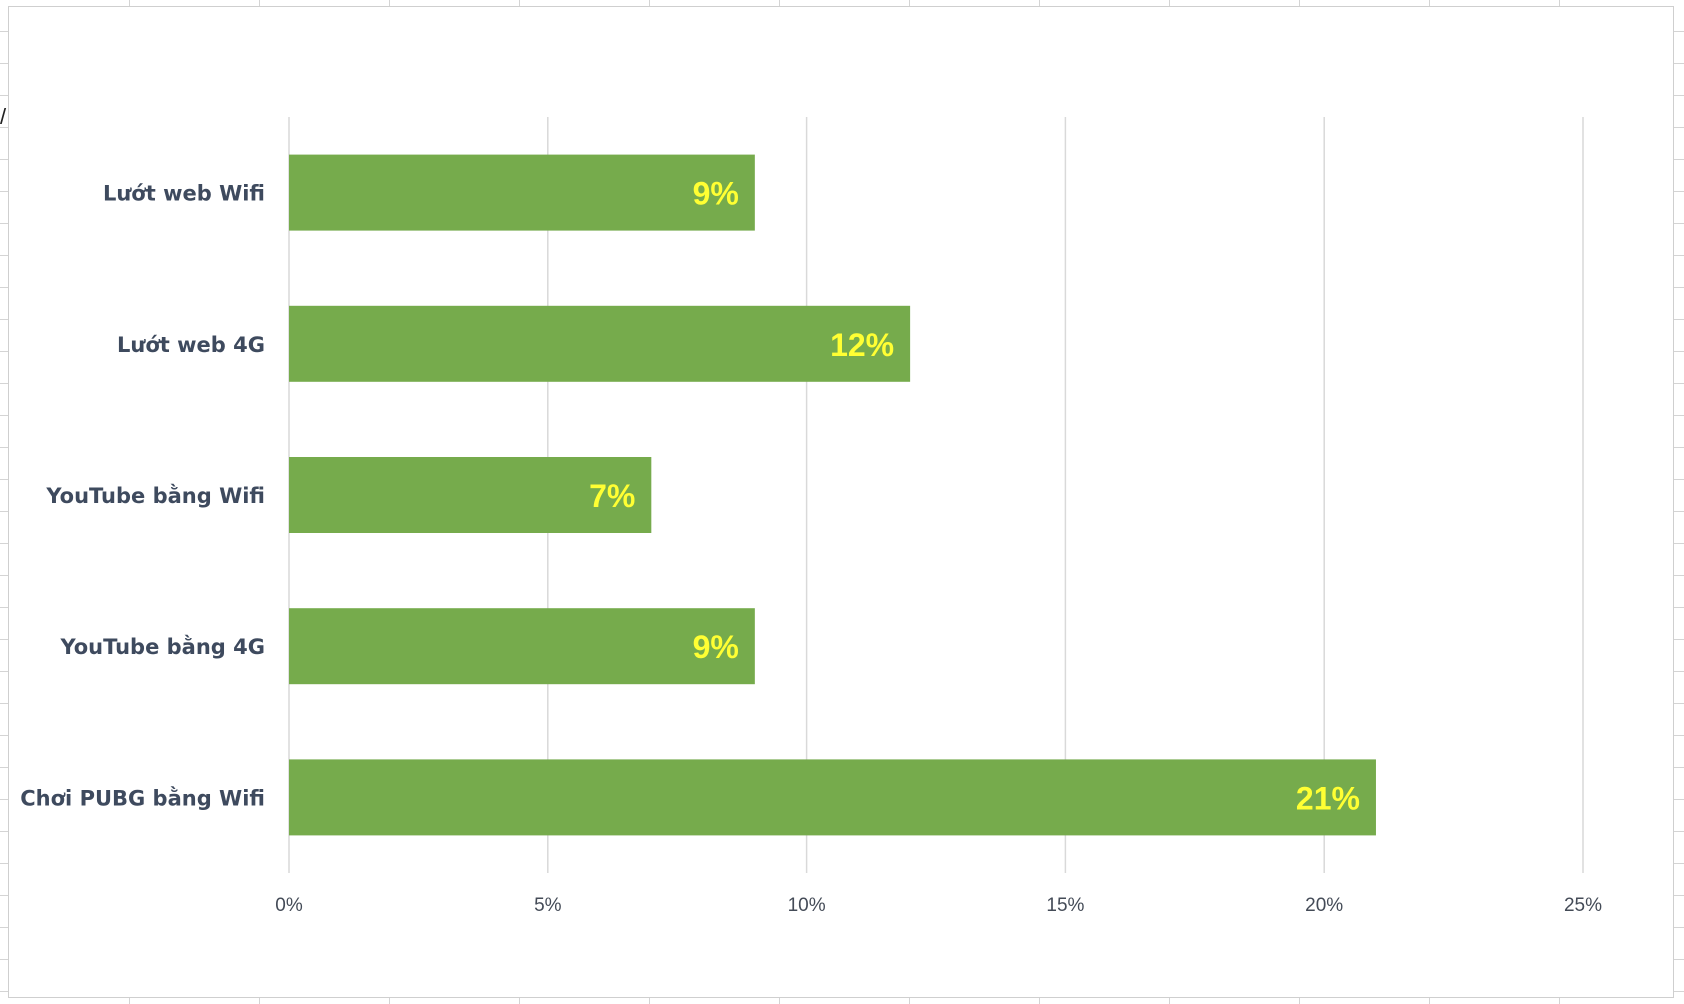 This screenshot has height=1004, width=1684. Describe the element at coordinates (862, 345) in the screenshot. I see `data-label: 12%` at that location.